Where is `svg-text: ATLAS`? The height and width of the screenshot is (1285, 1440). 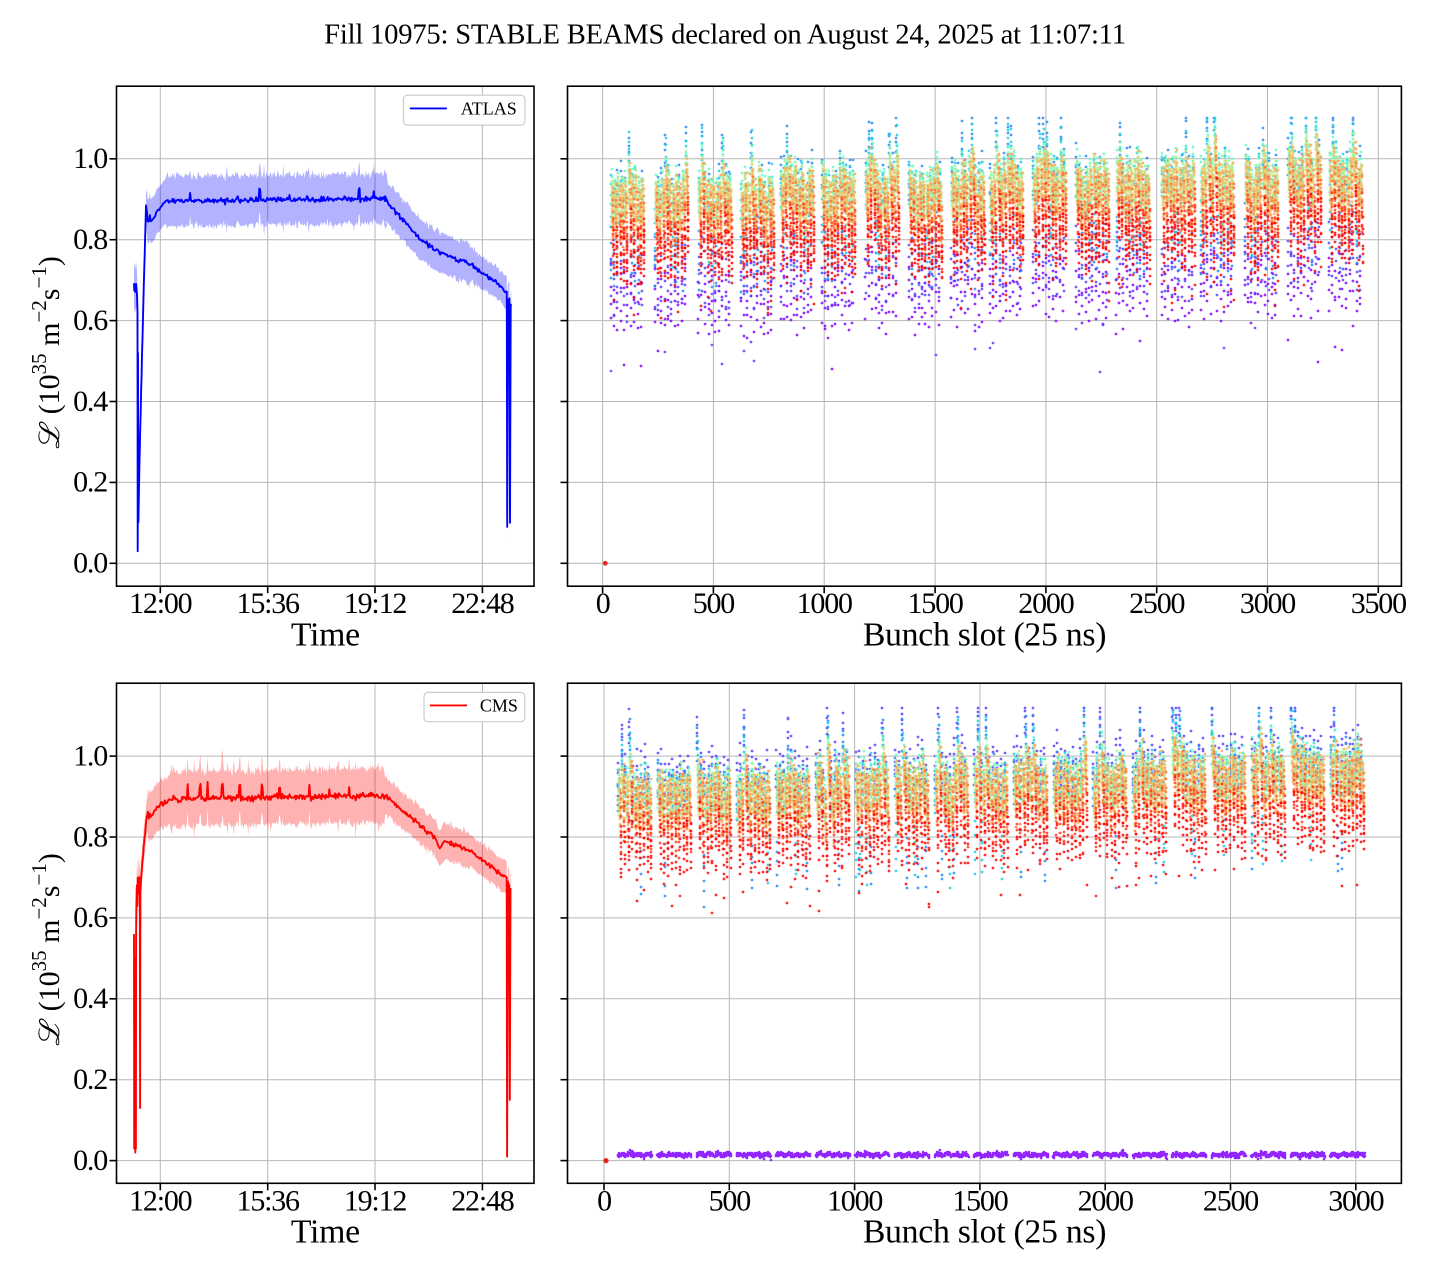
svg-text: ATLAS is located at coordinates (489, 109).